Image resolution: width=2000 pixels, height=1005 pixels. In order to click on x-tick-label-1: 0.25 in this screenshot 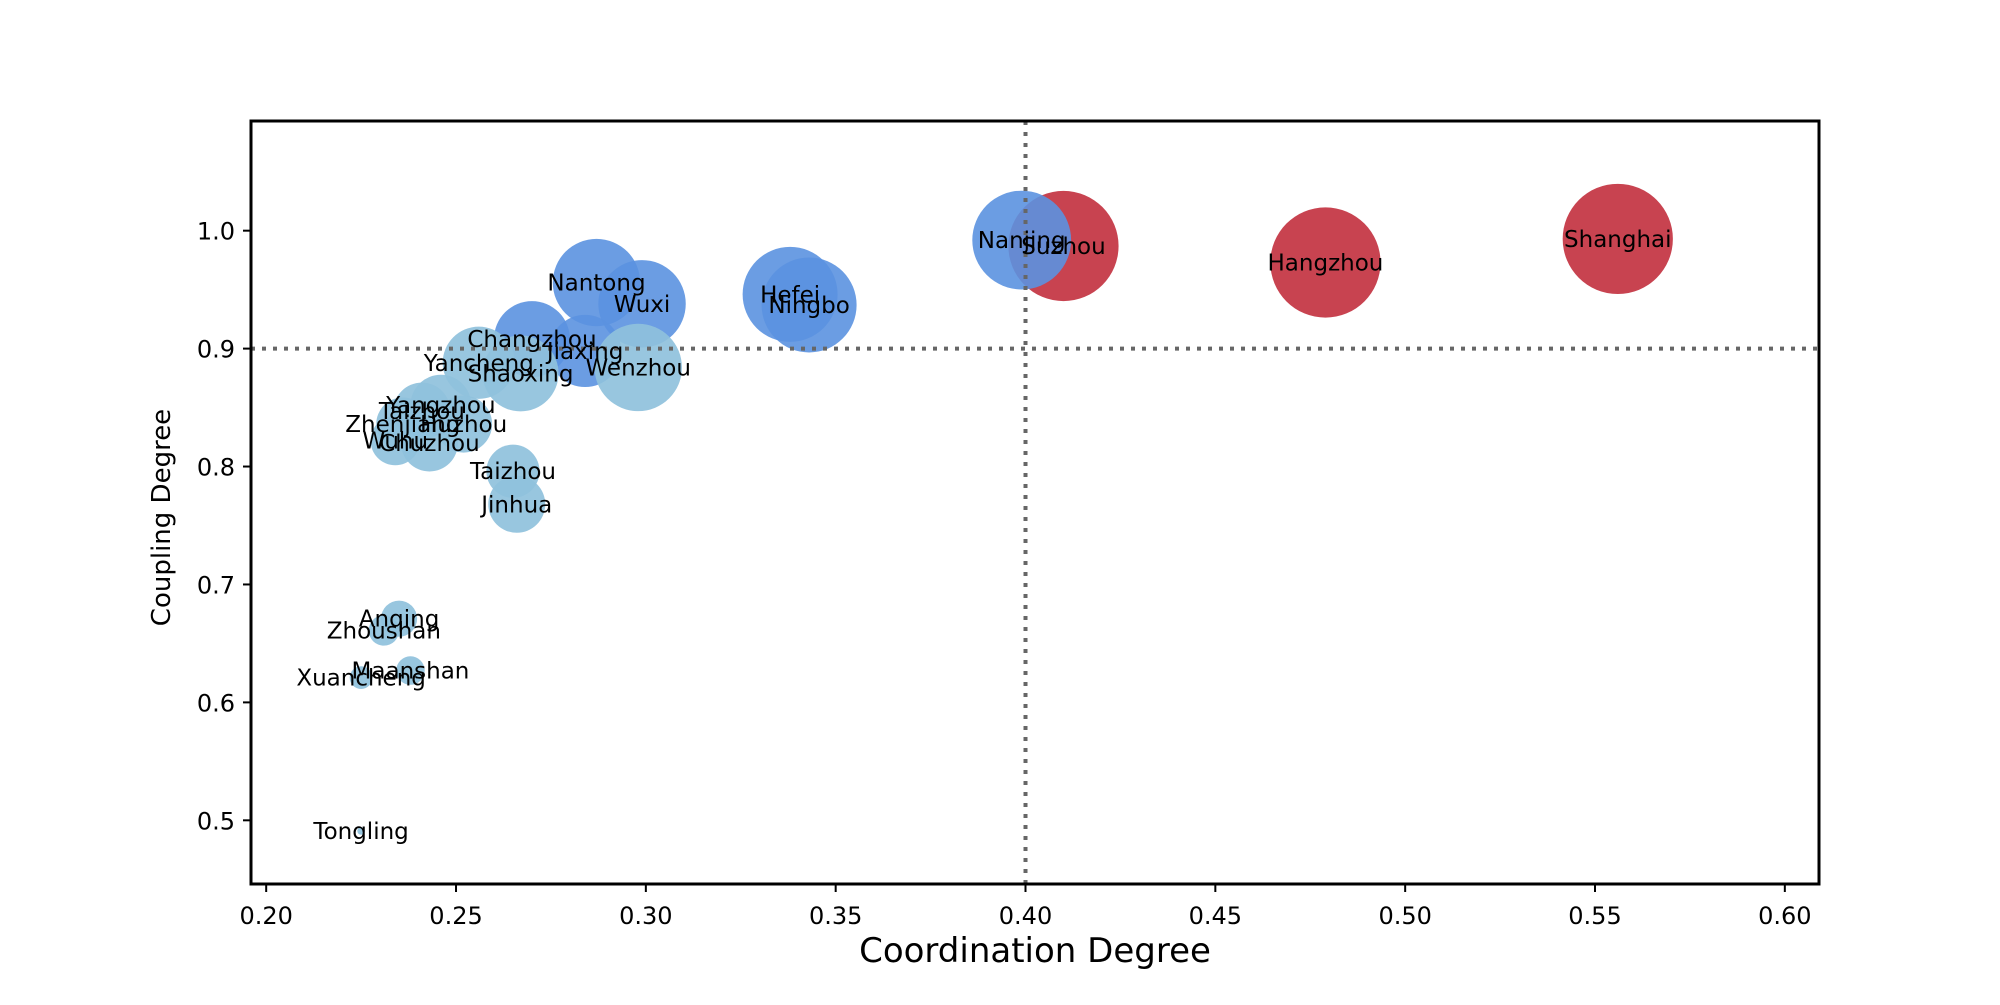, I will do `click(455, 916)`.